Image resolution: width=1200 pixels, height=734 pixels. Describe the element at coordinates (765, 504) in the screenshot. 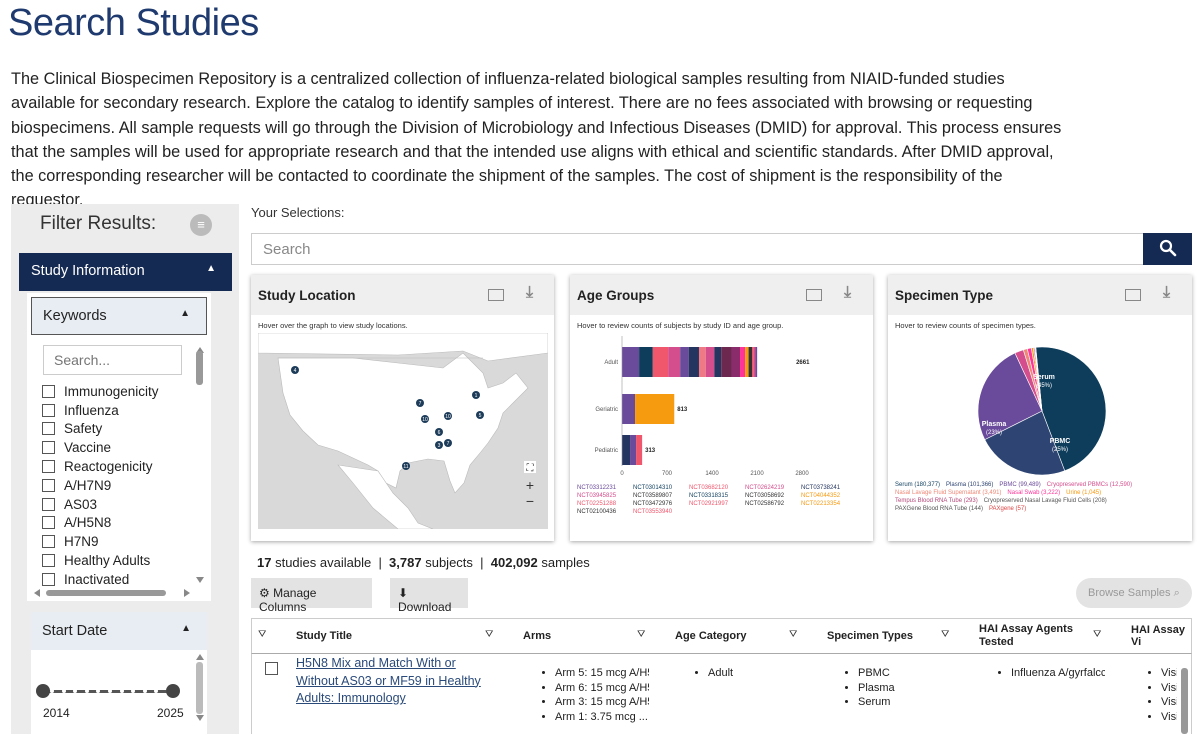

I see `age-legend-item: NCT02586792` at that location.